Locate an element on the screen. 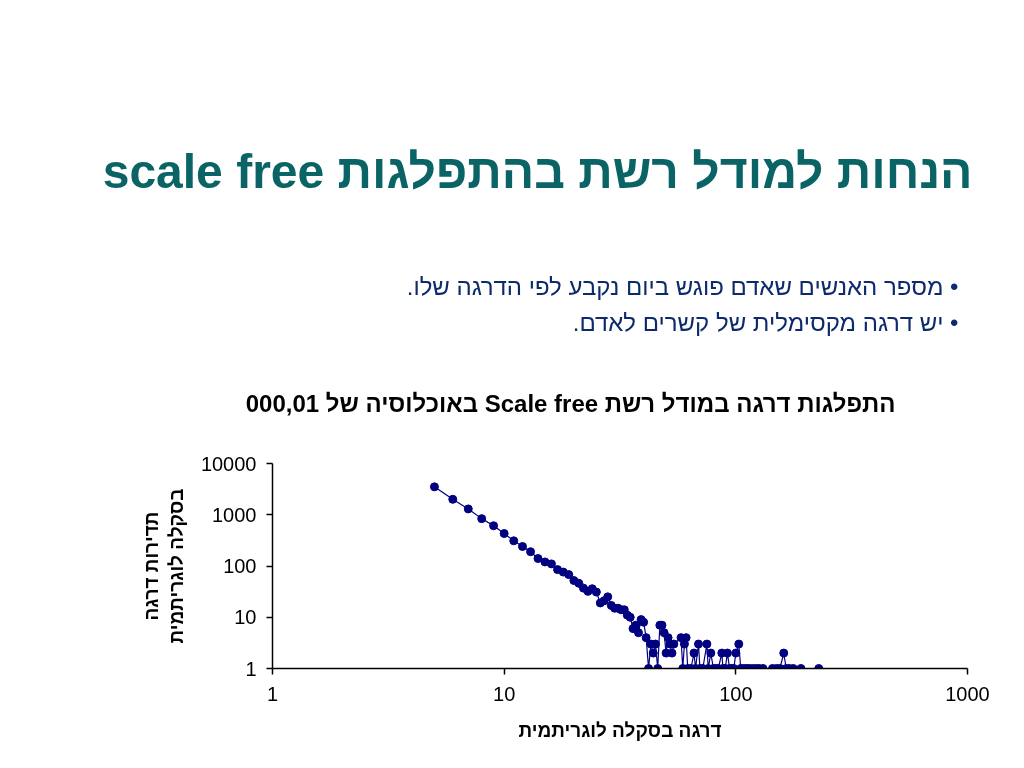  y-tick-label: 10000 is located at coordinates (228, 463).